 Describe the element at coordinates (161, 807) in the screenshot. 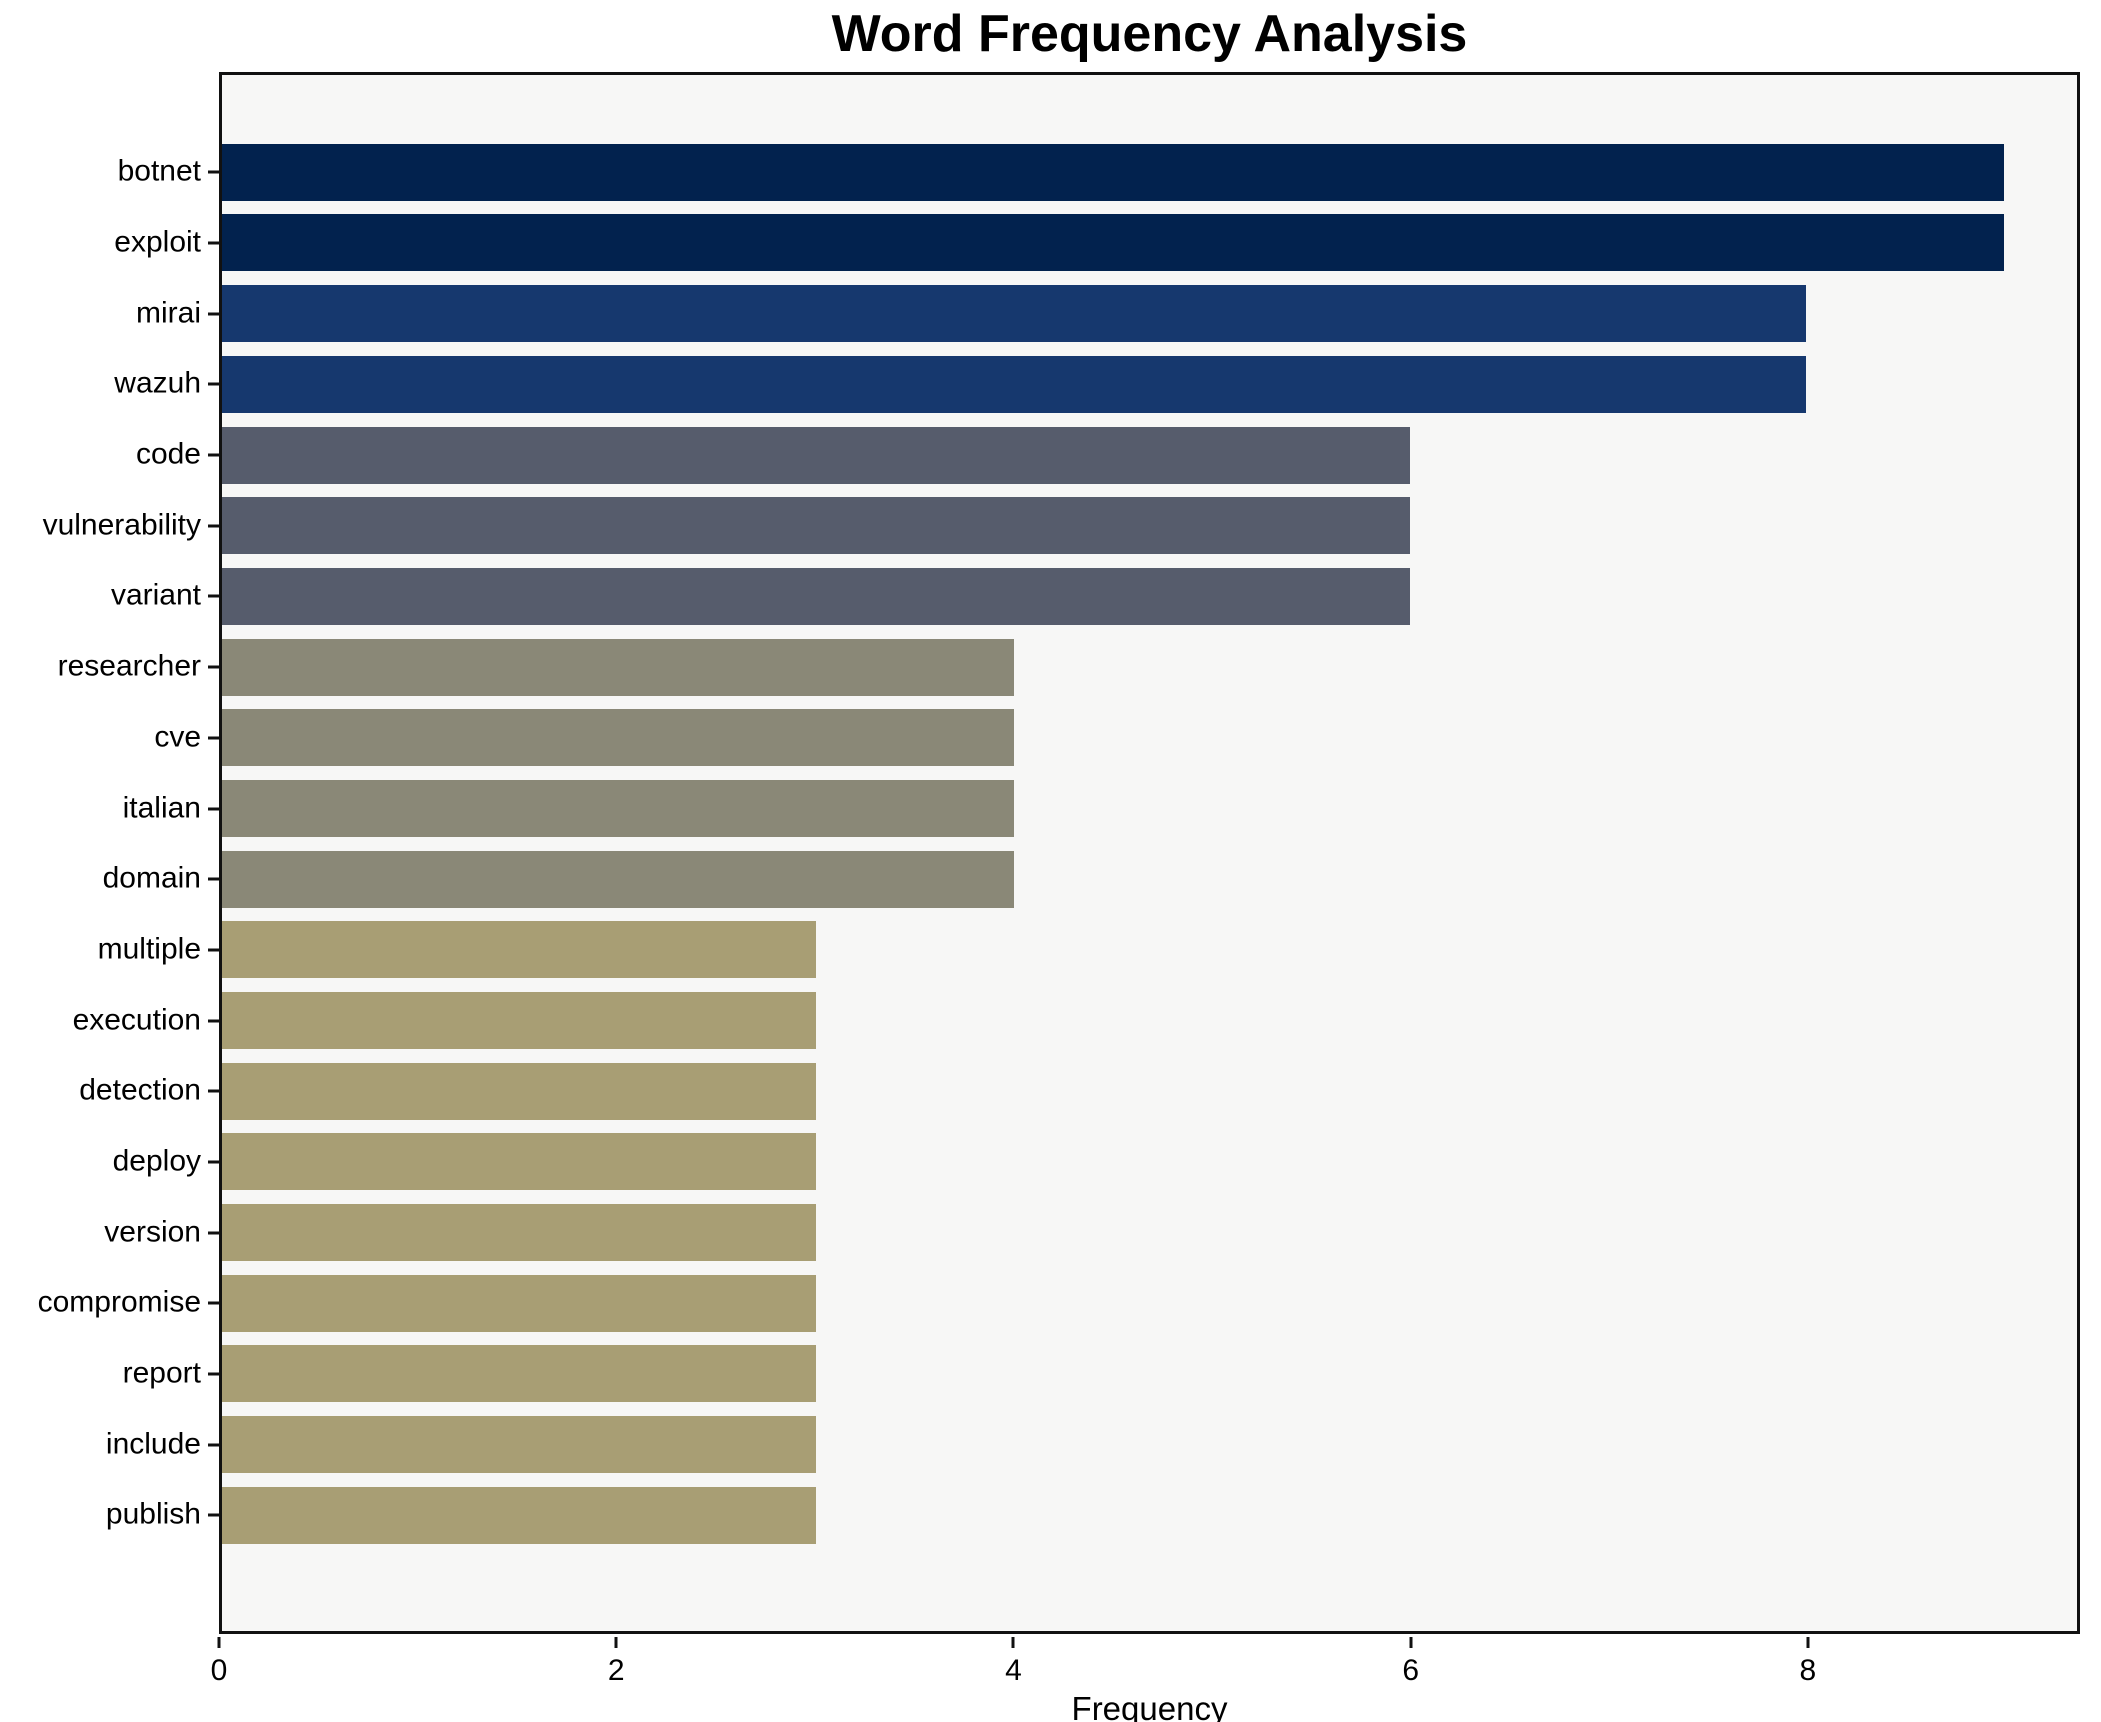

I see `y-tick-label: italian` at that location.